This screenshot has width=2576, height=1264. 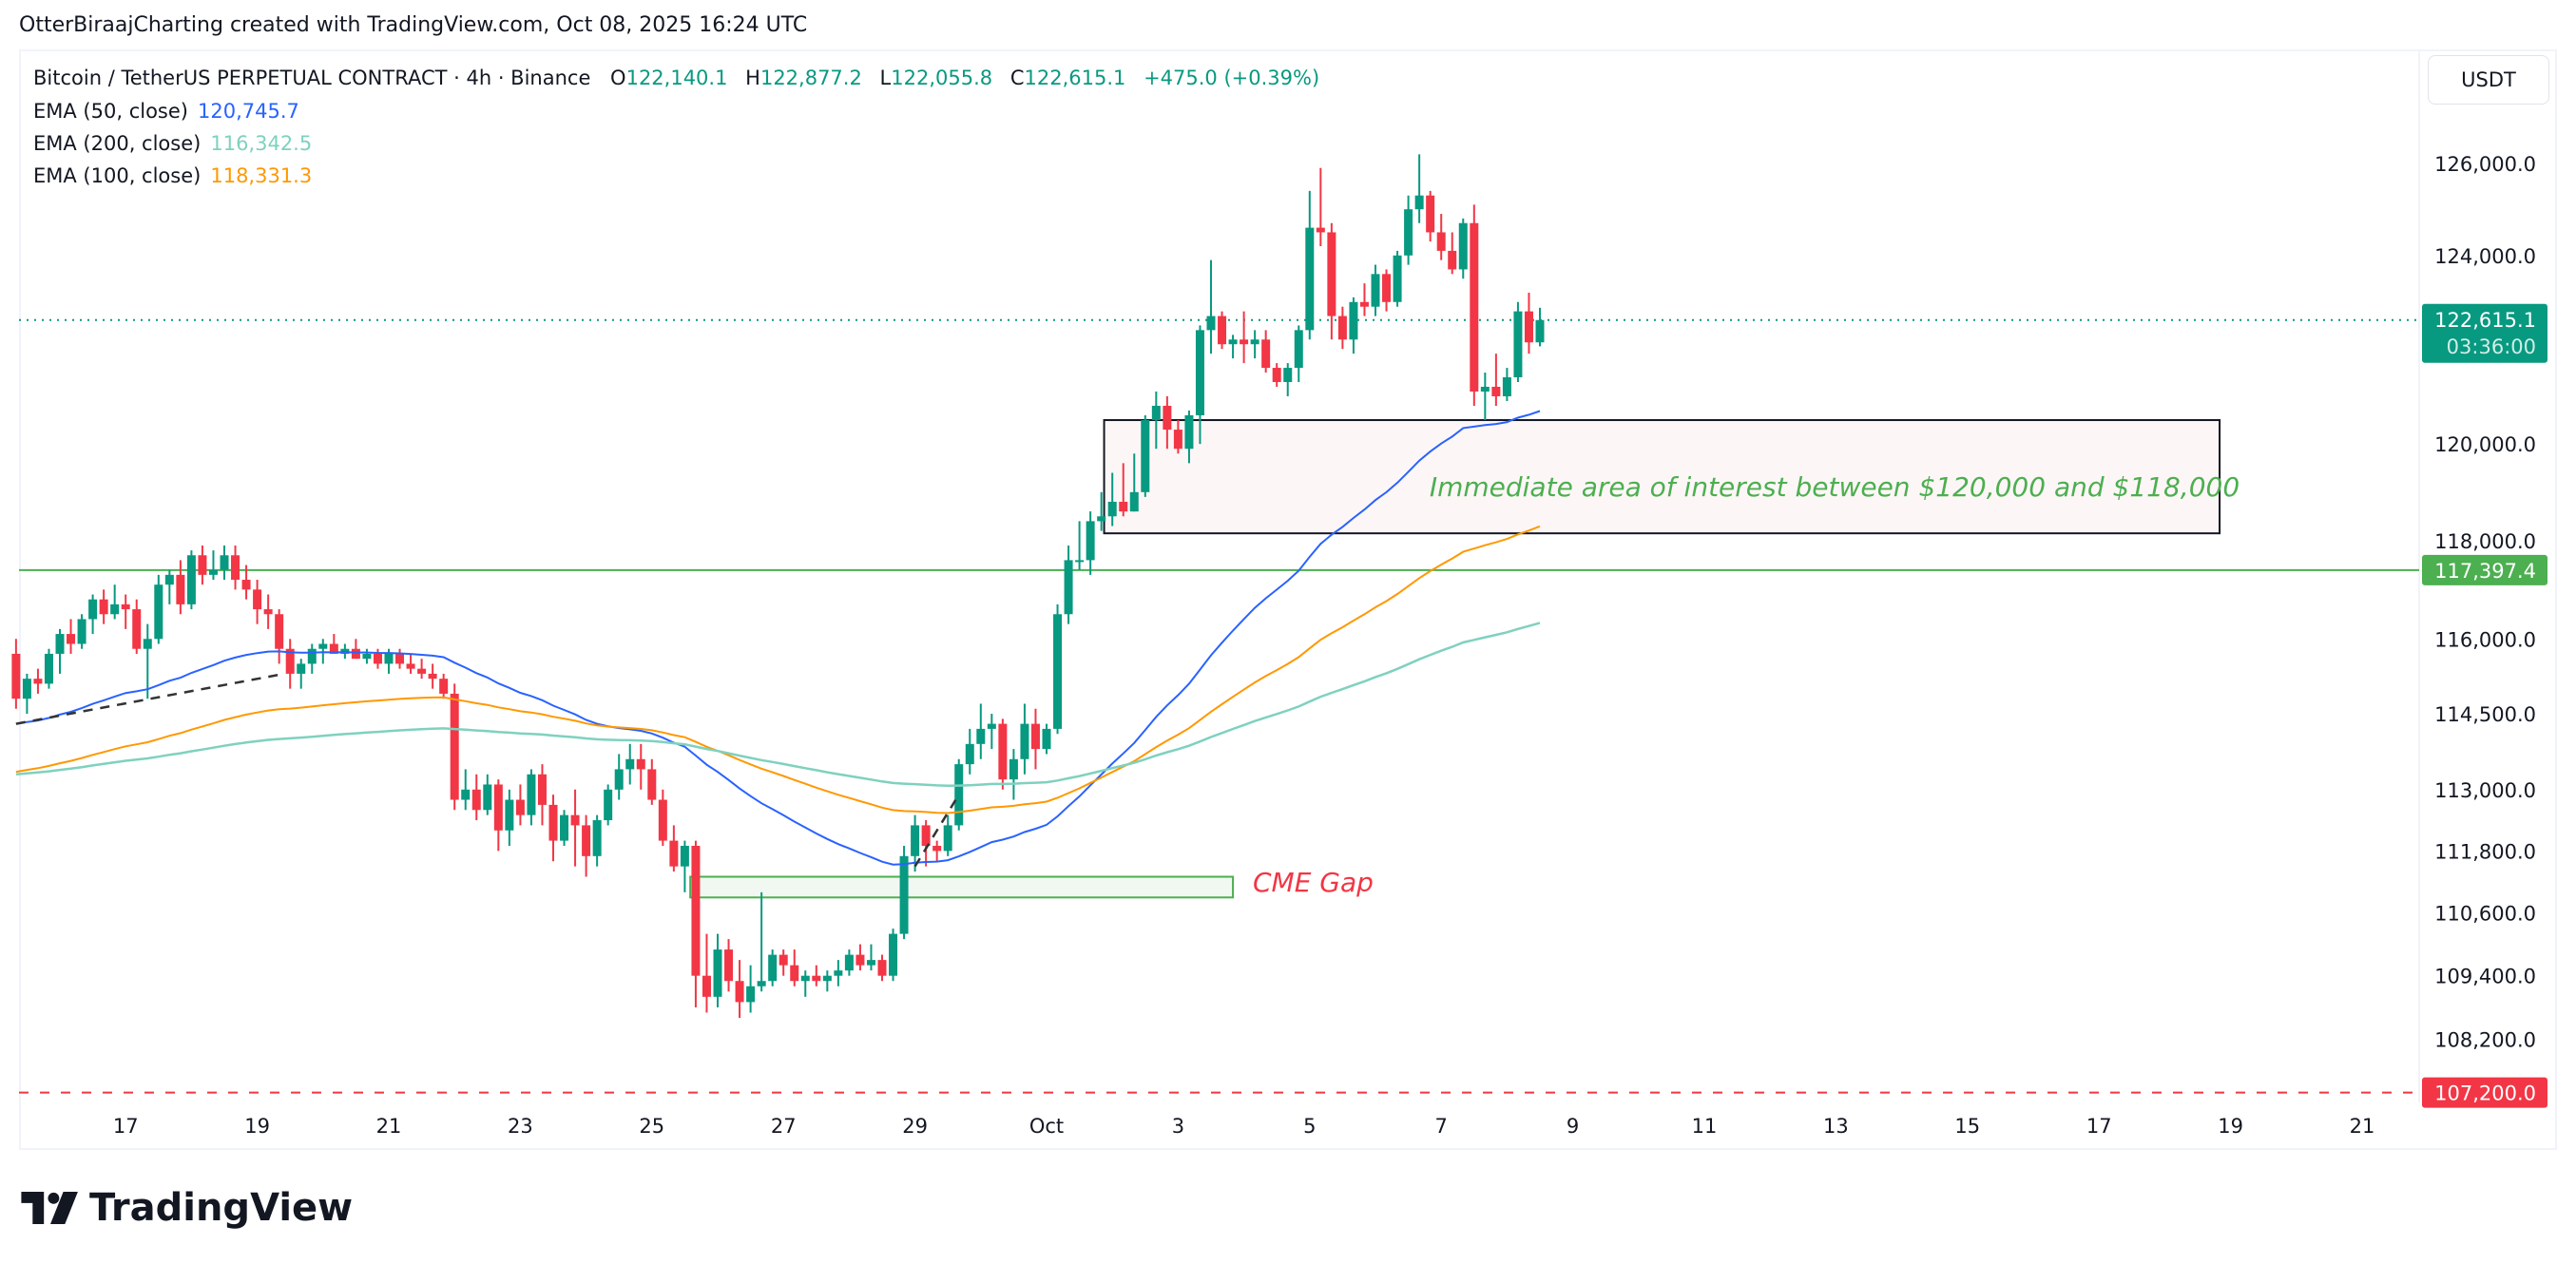 What do you see at coordinates (173, 144) in the screenshot?
I see `ema200-legend: EMA (200, close) 116,342.5` at bounding box center [173, 144].